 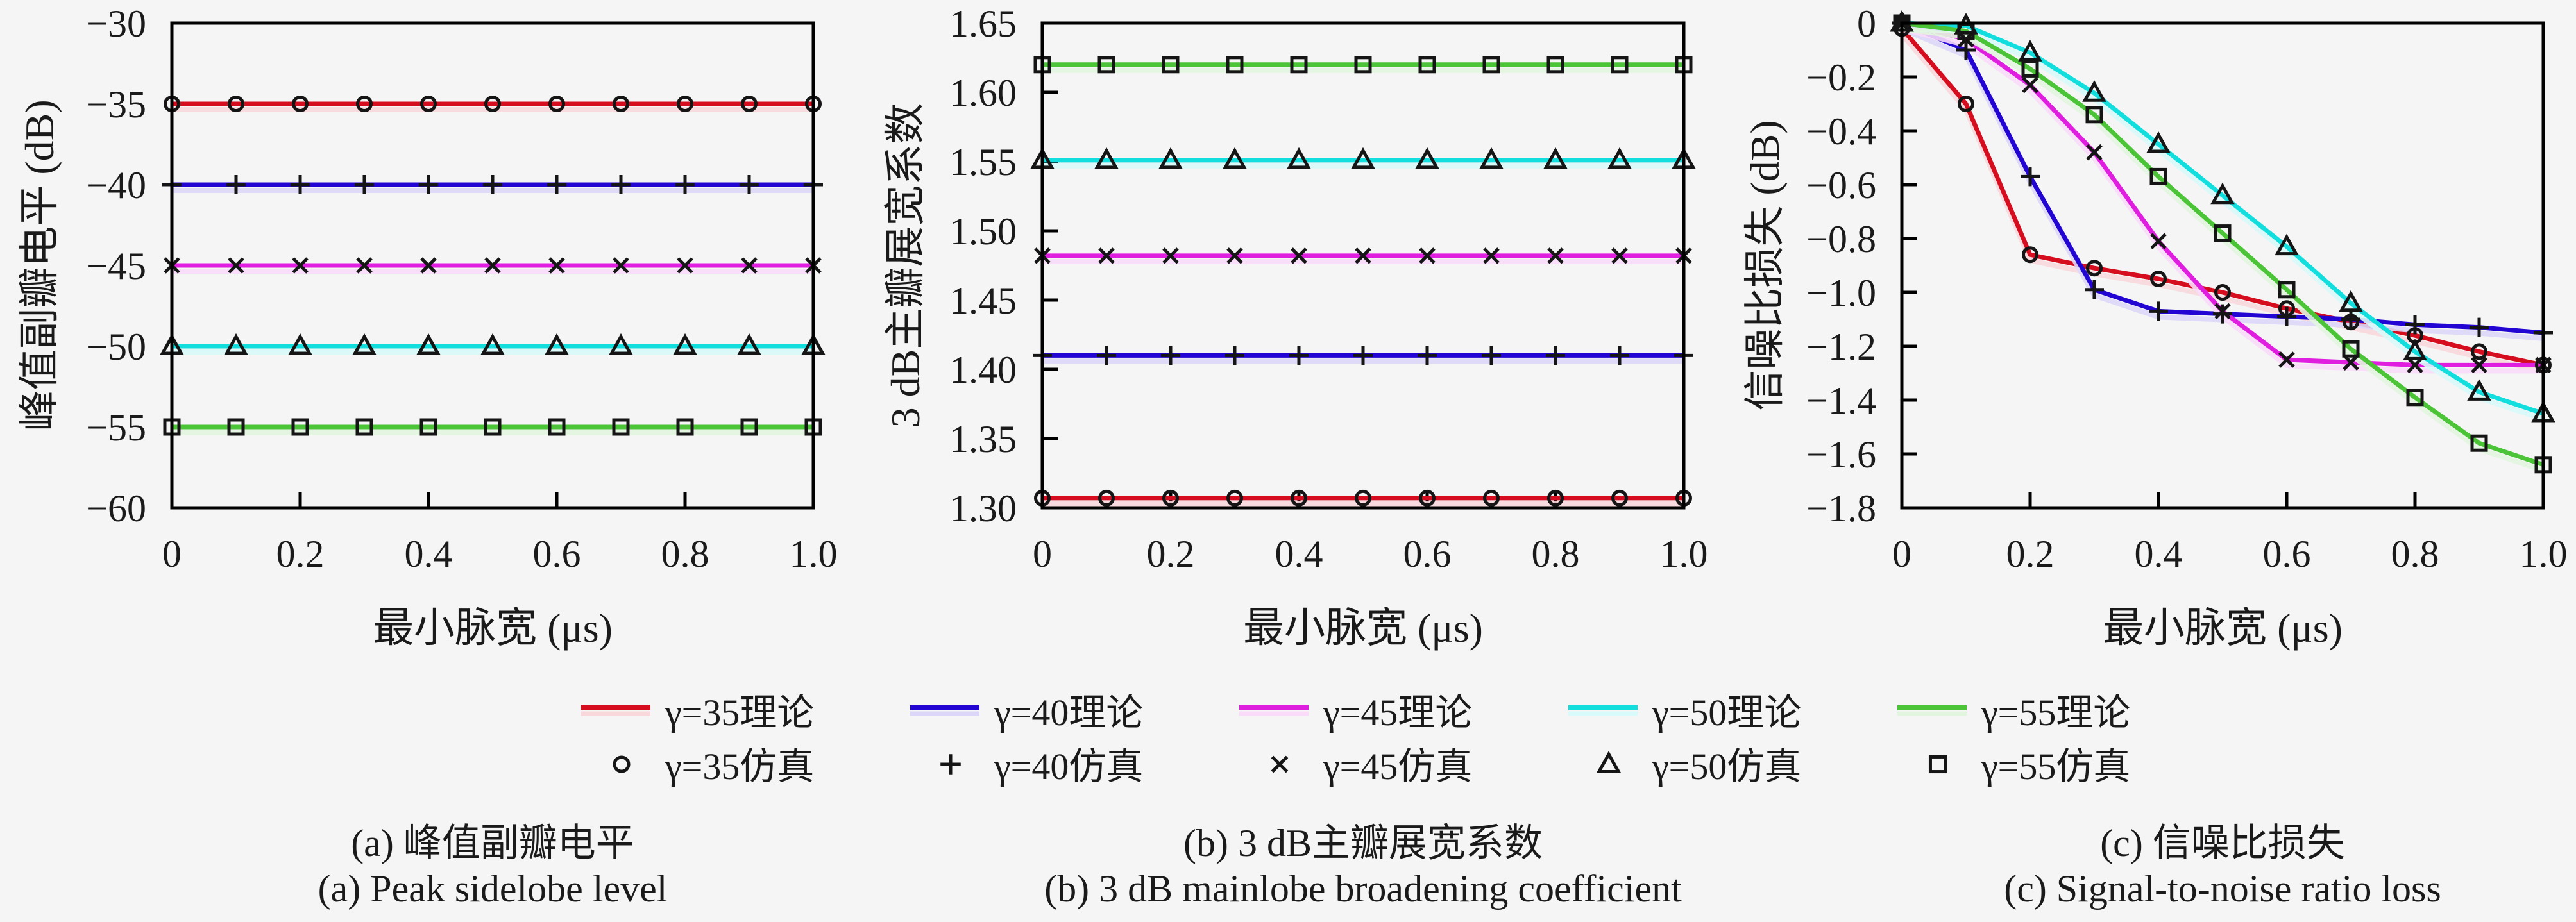 I want to click on legend-item-theory-55: γ=55理论, so click(x=2013, y=709).